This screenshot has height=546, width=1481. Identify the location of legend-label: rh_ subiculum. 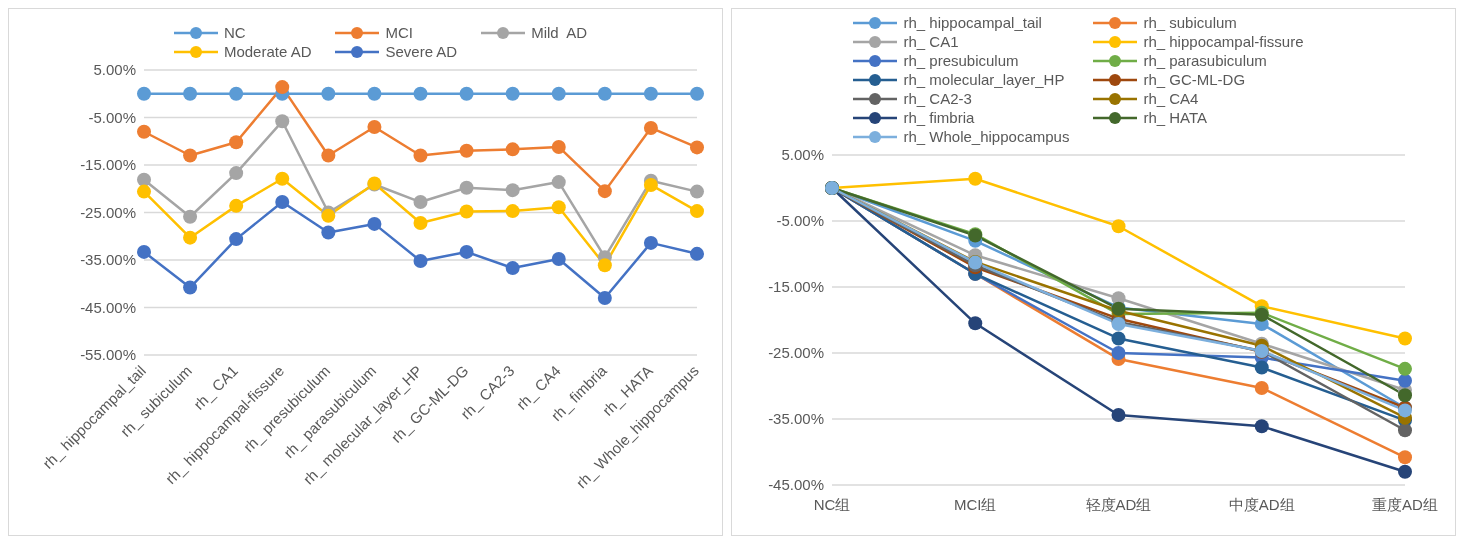
(1190, 22).